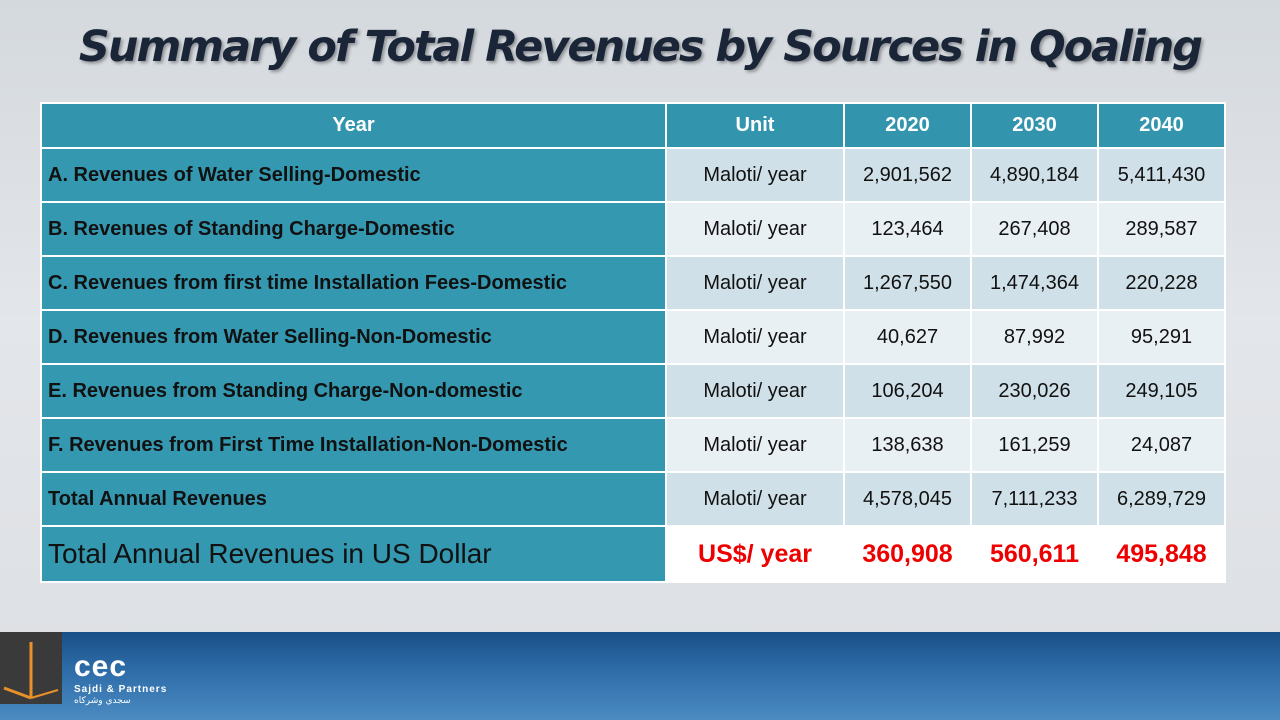  Describe the element at coordinates (353, 229) in the screenshot. I see `row-label: B. Revenues of Standing Charge-Domestic` at that location.